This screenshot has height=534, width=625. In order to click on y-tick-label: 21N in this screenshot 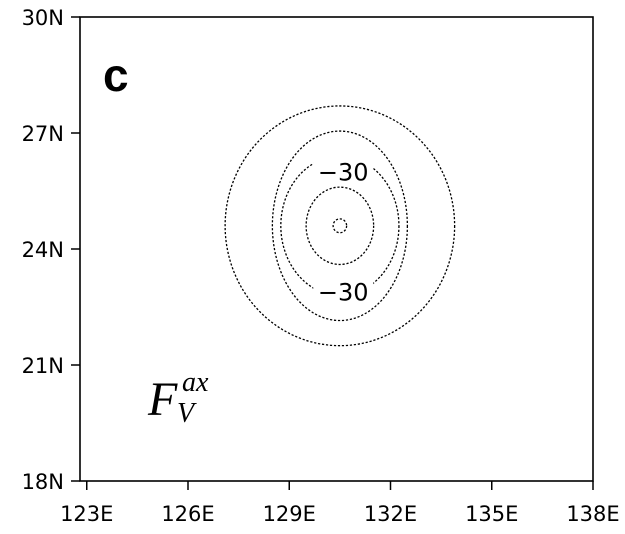, I will do `click(43, 366)`.